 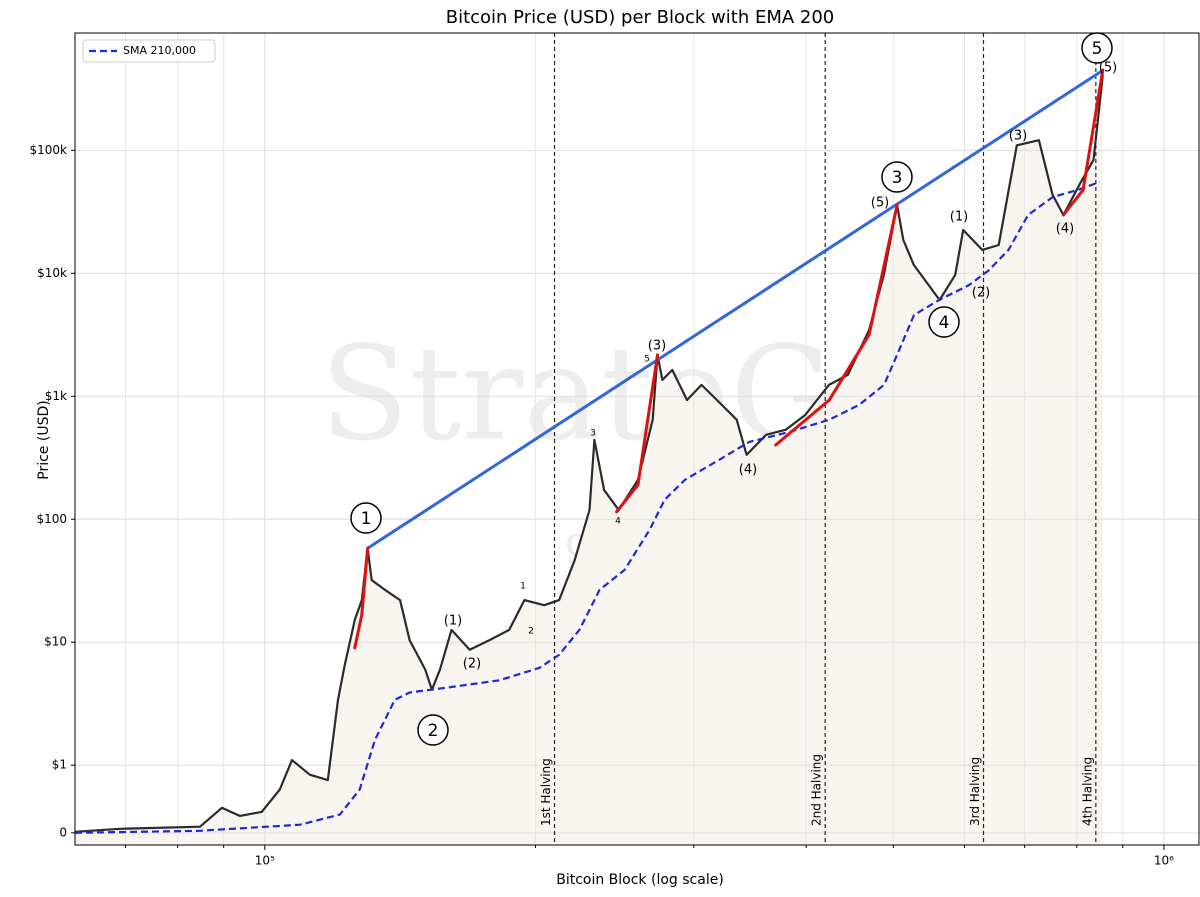 I want to click on x-tick-label: 10⁶, so click(x=1164, y=861).